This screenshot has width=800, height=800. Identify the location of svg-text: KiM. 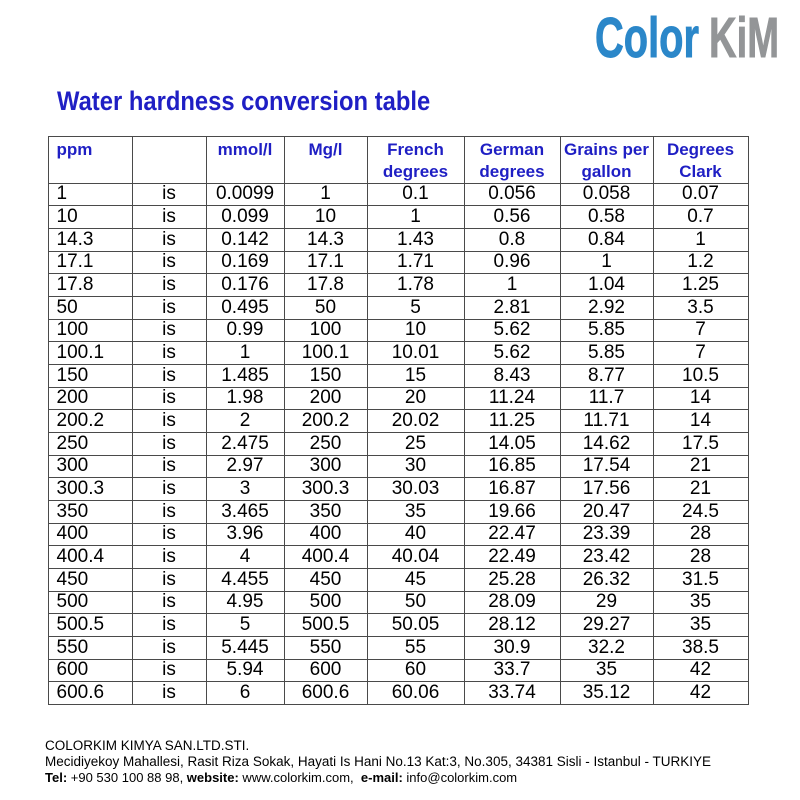
(744, 35).